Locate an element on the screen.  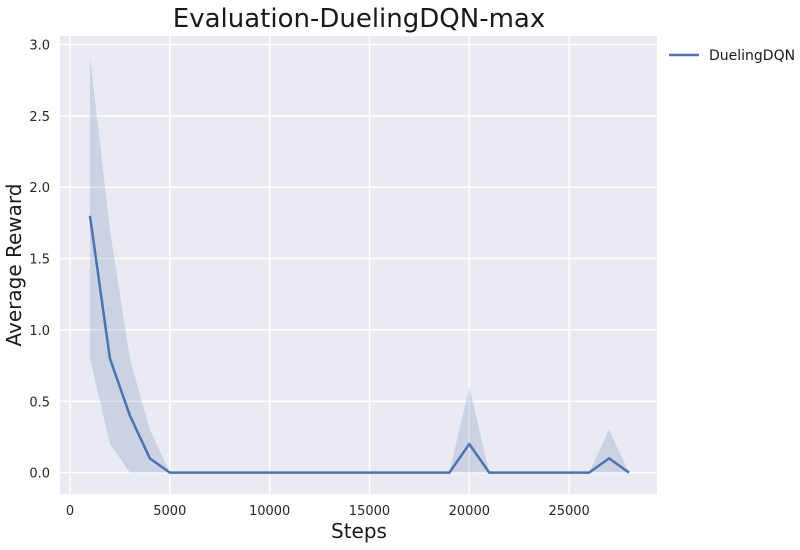
y-tick-label: 1.0 is located at coordinates (39, 331).